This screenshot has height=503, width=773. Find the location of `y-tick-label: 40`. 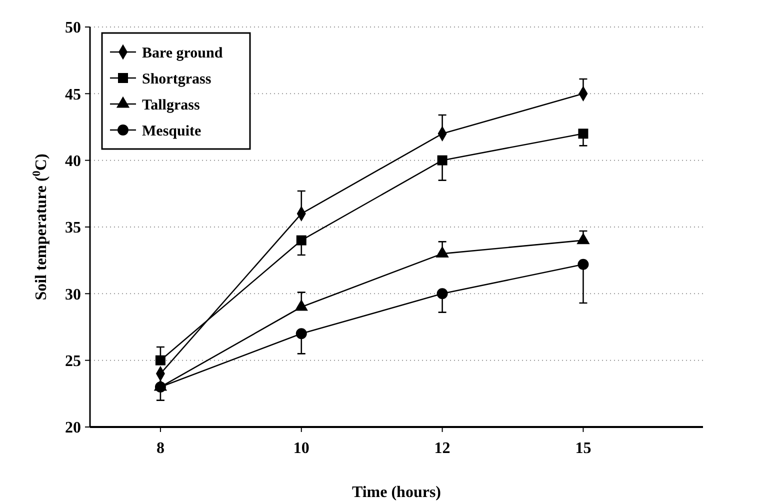

y-tick-label: 40 is located at coordinates (73, 161).